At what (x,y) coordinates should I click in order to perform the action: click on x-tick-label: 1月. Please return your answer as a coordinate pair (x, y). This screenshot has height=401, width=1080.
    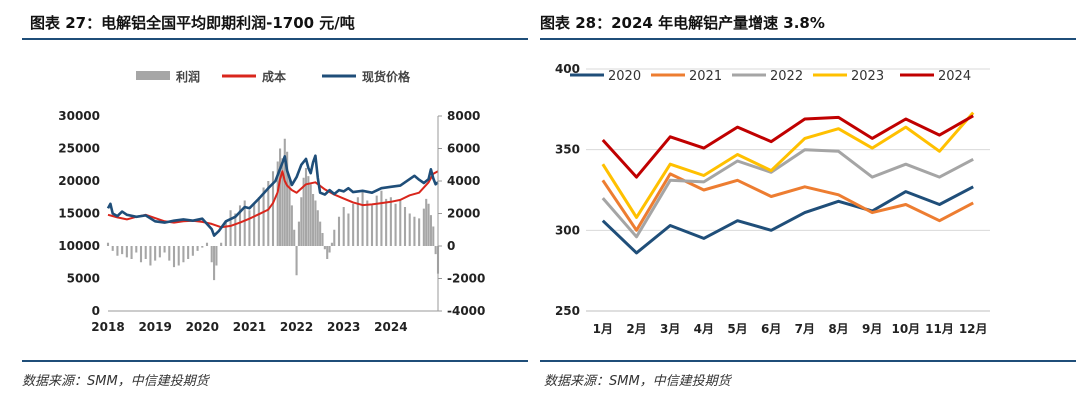
    Looking at the image, I should click on (603, 329).